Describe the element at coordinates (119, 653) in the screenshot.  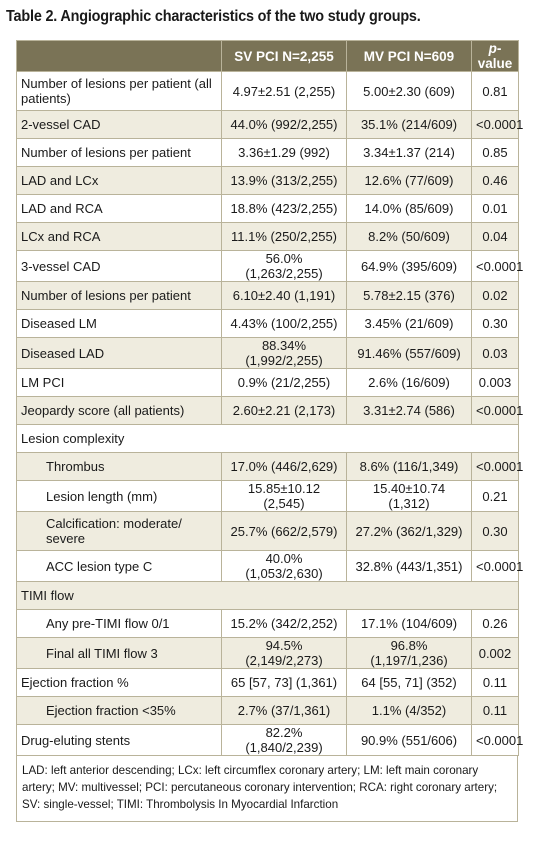
I see `row-label: Final all TIMI flow 3` at that location.